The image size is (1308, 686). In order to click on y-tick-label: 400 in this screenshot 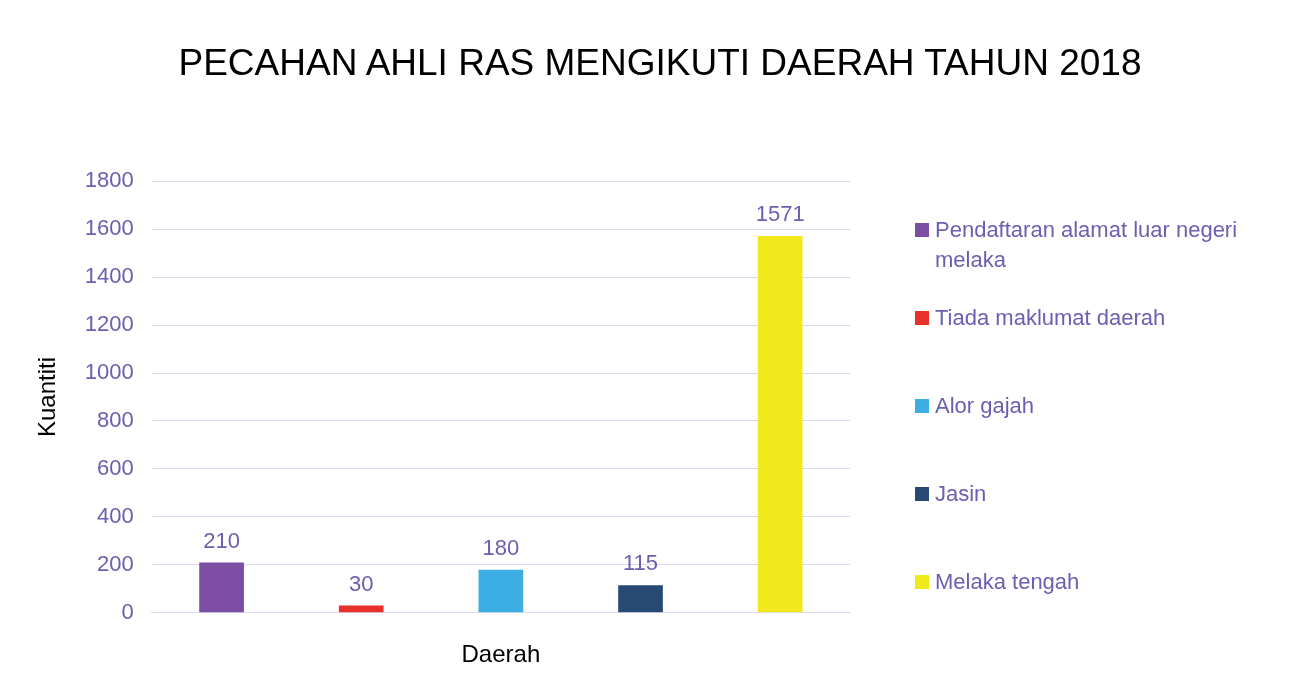, I will do `click(115, 515)`.